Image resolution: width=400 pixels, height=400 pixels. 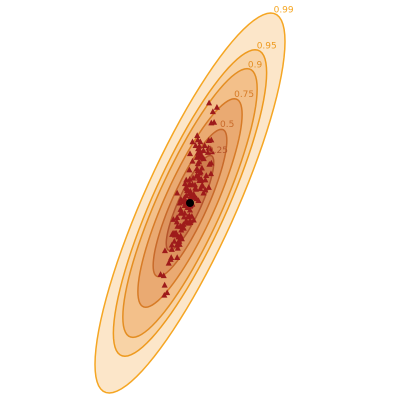 I want to click on level-labels: 0.99 0.95 0.9 0.75 0.5 0.25, so click(x=251, y=80).